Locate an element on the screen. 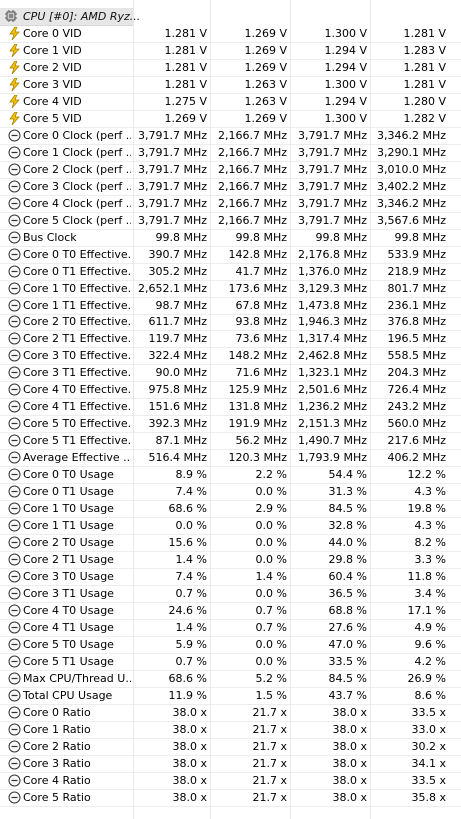 The image size is (461, 819). maximum-value: 1.294 V is located at coordinates (345, 101).